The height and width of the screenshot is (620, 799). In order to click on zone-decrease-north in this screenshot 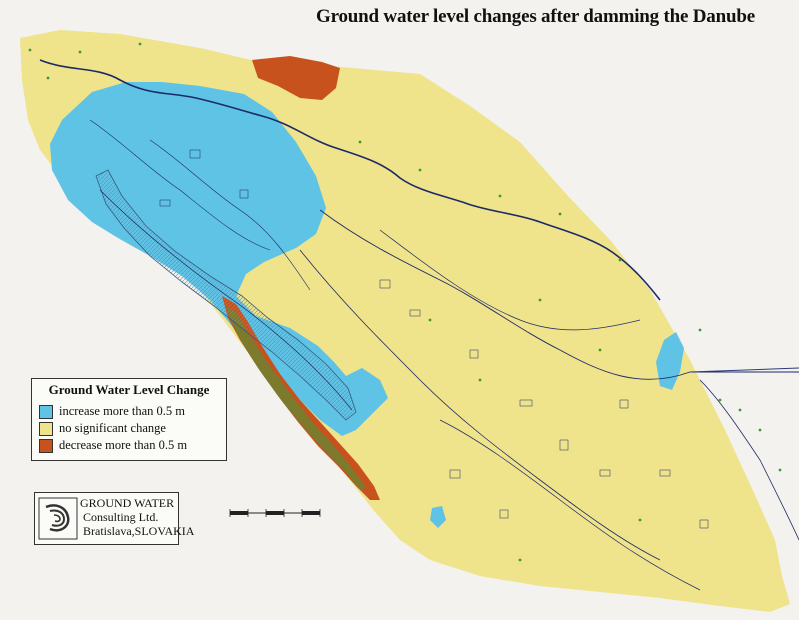, I will do `click(296, 78)`.